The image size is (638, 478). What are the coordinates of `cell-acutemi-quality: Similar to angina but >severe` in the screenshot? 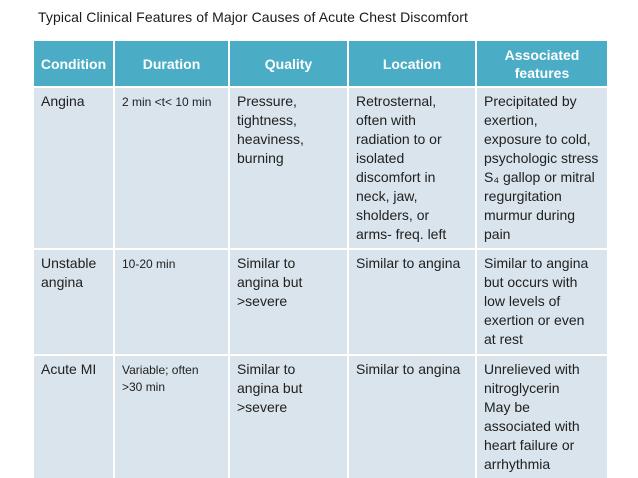 It's located at (288, 416).